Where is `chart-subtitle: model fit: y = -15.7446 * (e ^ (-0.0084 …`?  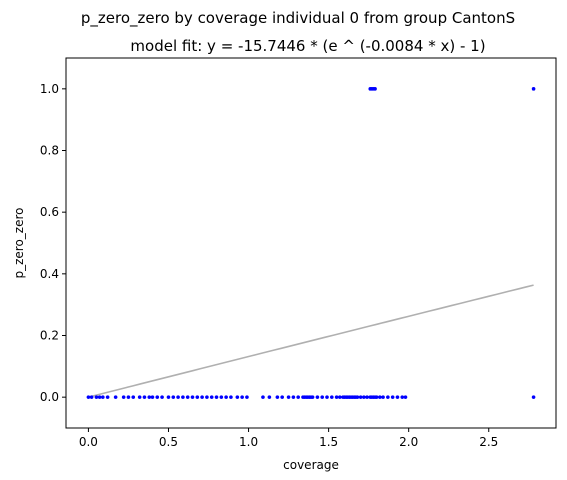 chart-subtitle: model fit: y = -15.7446 * (e ^ (-0.0084 … is located at coordinates (307, 46).